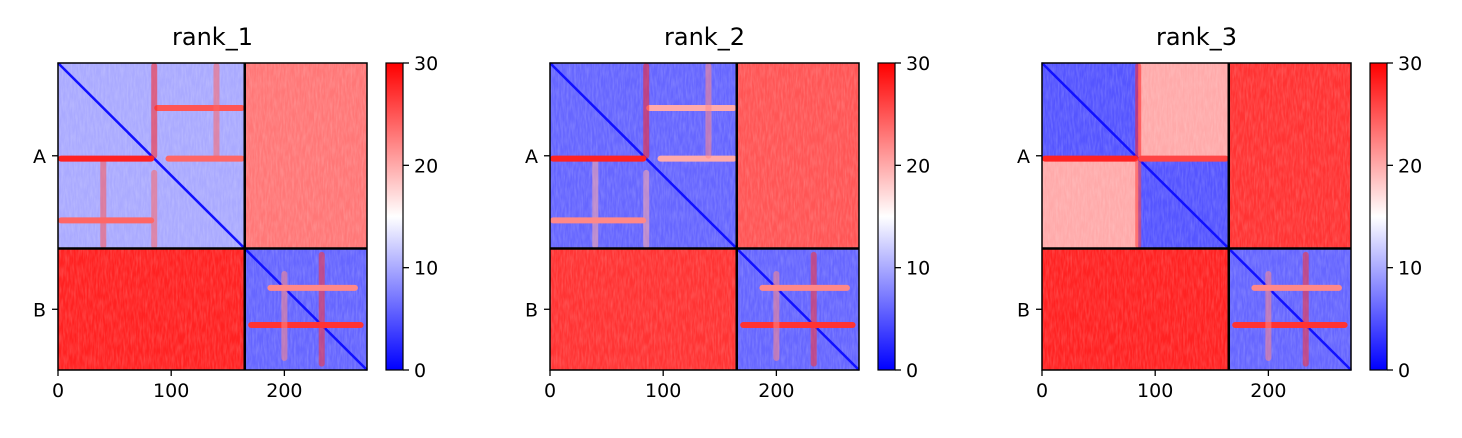 The height and width of the screenshot is (438, 1462). Describe the element at coordinates (1196, 37) in the screenshot. I see `chart-title: rank_3` at that location.